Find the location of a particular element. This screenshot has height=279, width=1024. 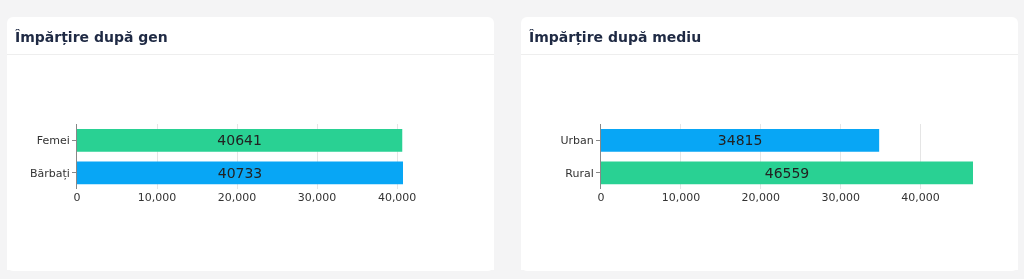

y-tick-label: Rural is located at coordinates (579, 173).